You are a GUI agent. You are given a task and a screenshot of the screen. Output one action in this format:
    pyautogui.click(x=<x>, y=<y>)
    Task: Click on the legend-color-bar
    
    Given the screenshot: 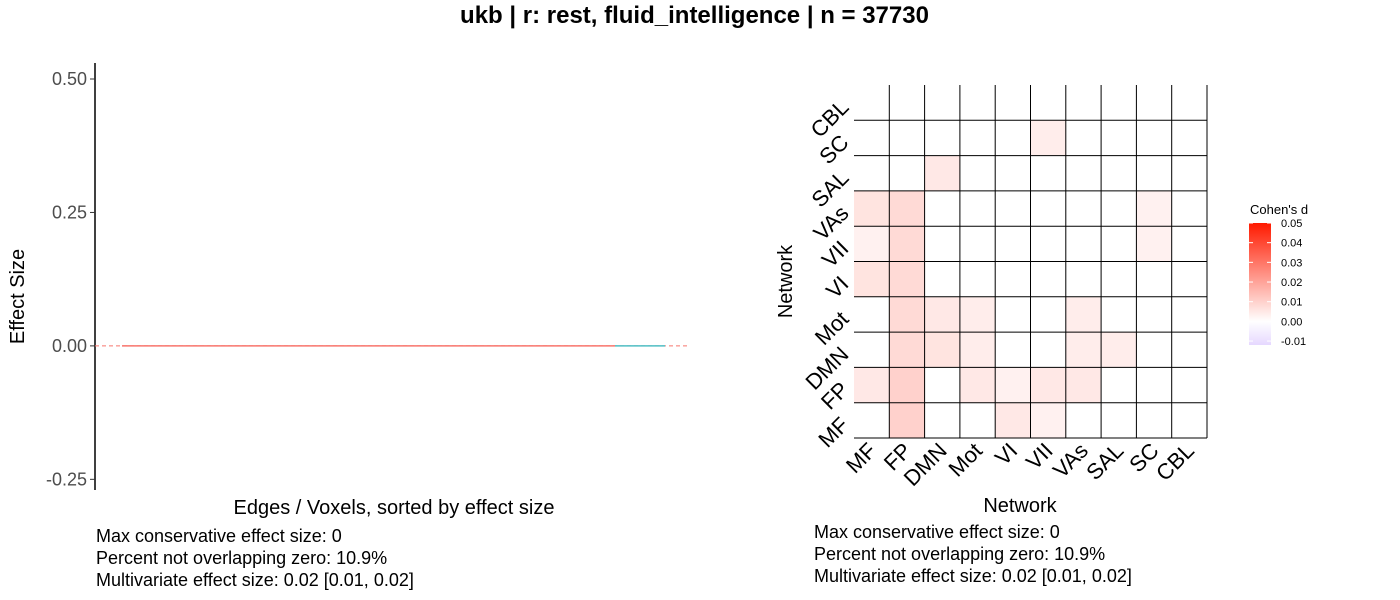 What is the action you would take?
    pyautogui.click(x=1260, y=284)
    